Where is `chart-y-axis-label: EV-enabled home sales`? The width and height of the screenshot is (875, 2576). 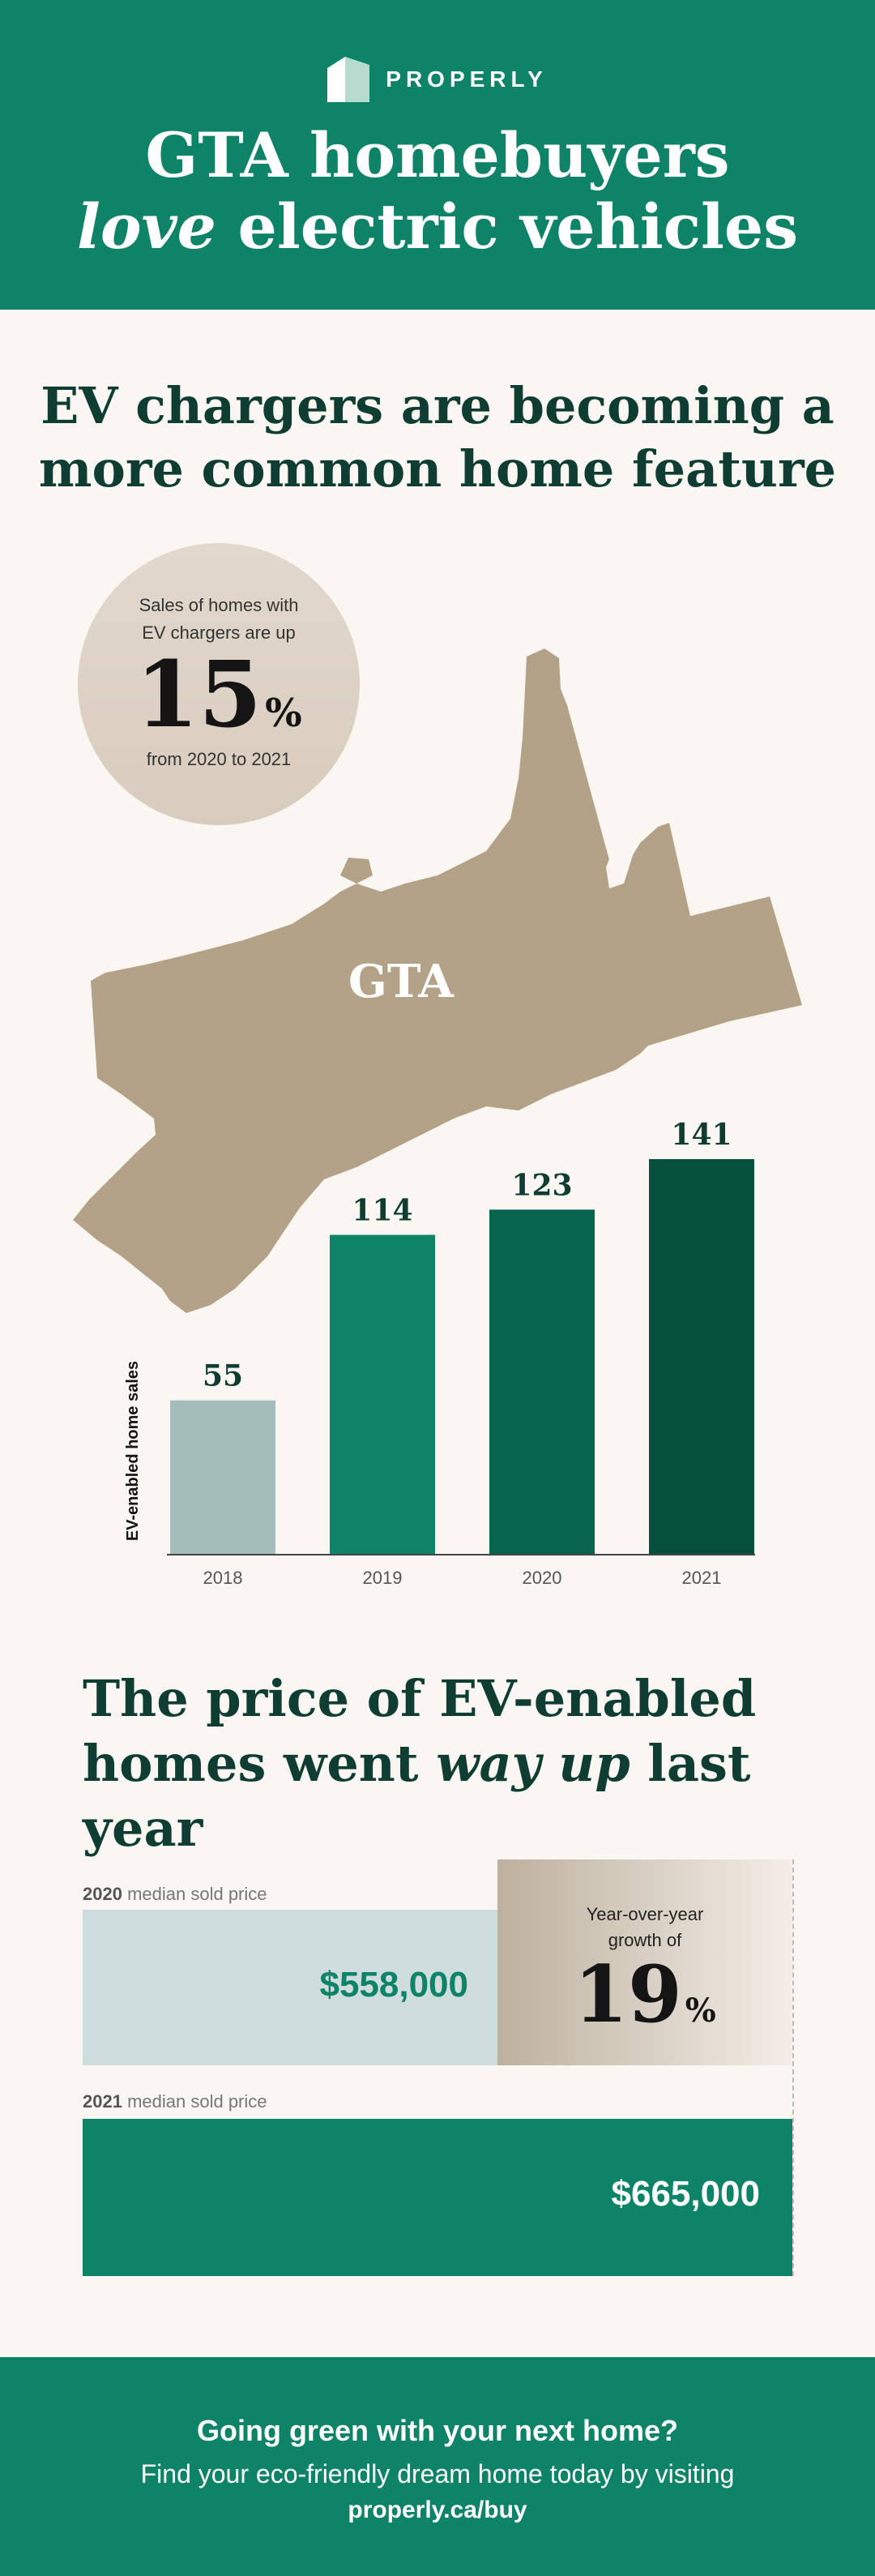 chart-y-axis-label: EV-enabled home sales is located at coordinates (133, 1451).